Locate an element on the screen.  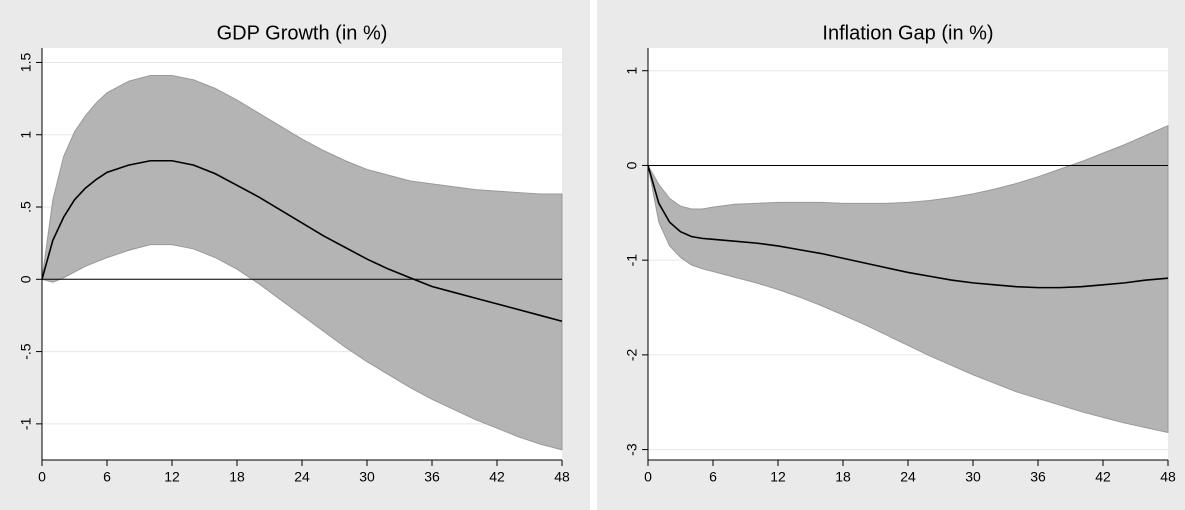
y-tick-label: .5 is located at coordinates (26, 207).